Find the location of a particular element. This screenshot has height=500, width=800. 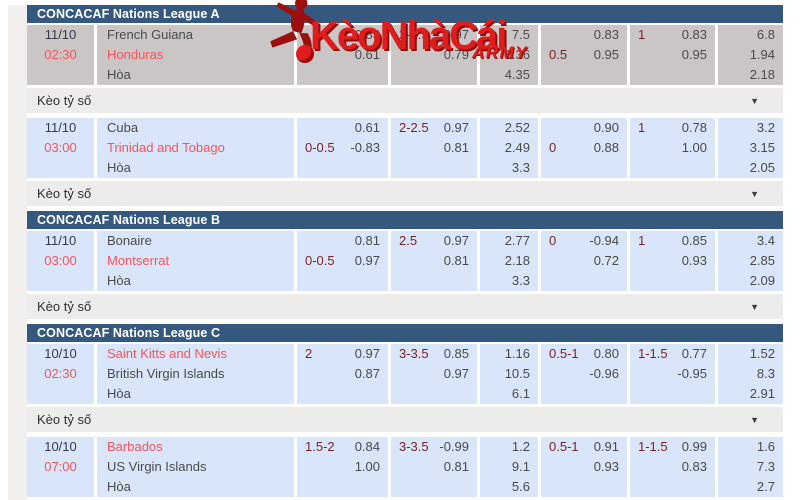

odds-line: 1.5-2 0.84 is located at coordinates (342, 447).